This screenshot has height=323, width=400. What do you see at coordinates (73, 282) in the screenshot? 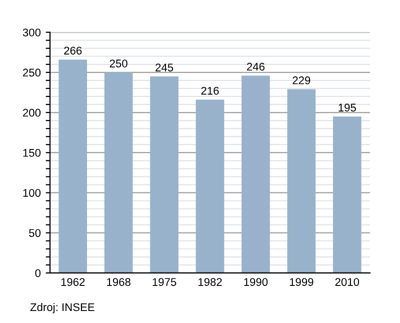
I see `x-tick-label: 1962` at bounding box center [73, 282].